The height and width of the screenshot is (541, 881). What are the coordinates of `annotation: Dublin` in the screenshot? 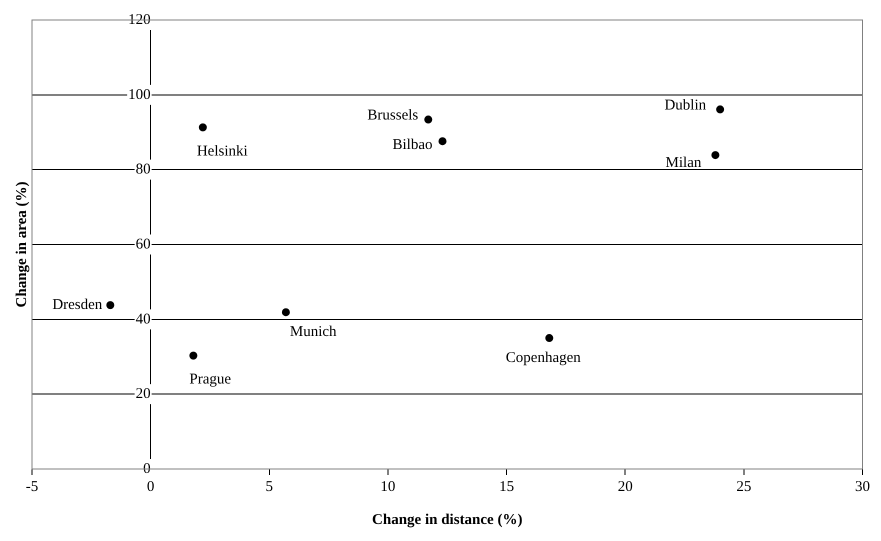 It's located at (685, 105).